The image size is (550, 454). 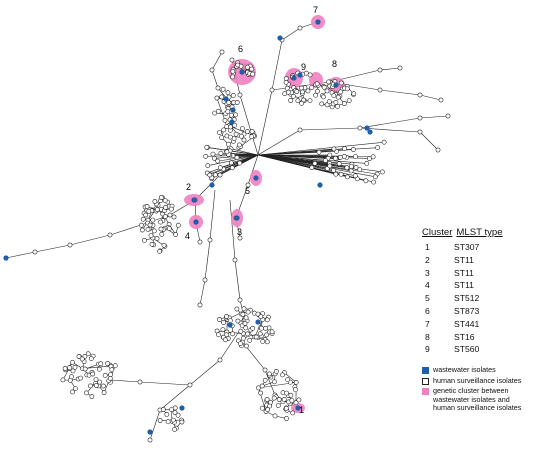 I want to click on legend-mlst-type: ST441, so click(x=467, y=323).